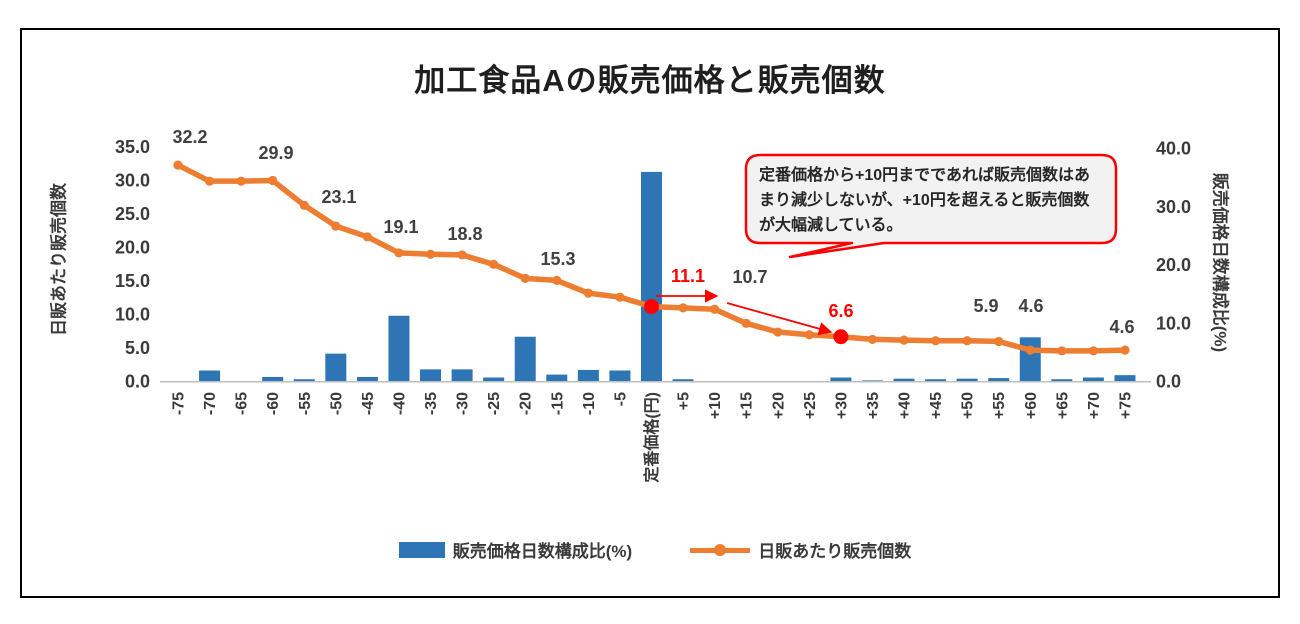  I want to click on bar-series-swatch, so click(421, 549).